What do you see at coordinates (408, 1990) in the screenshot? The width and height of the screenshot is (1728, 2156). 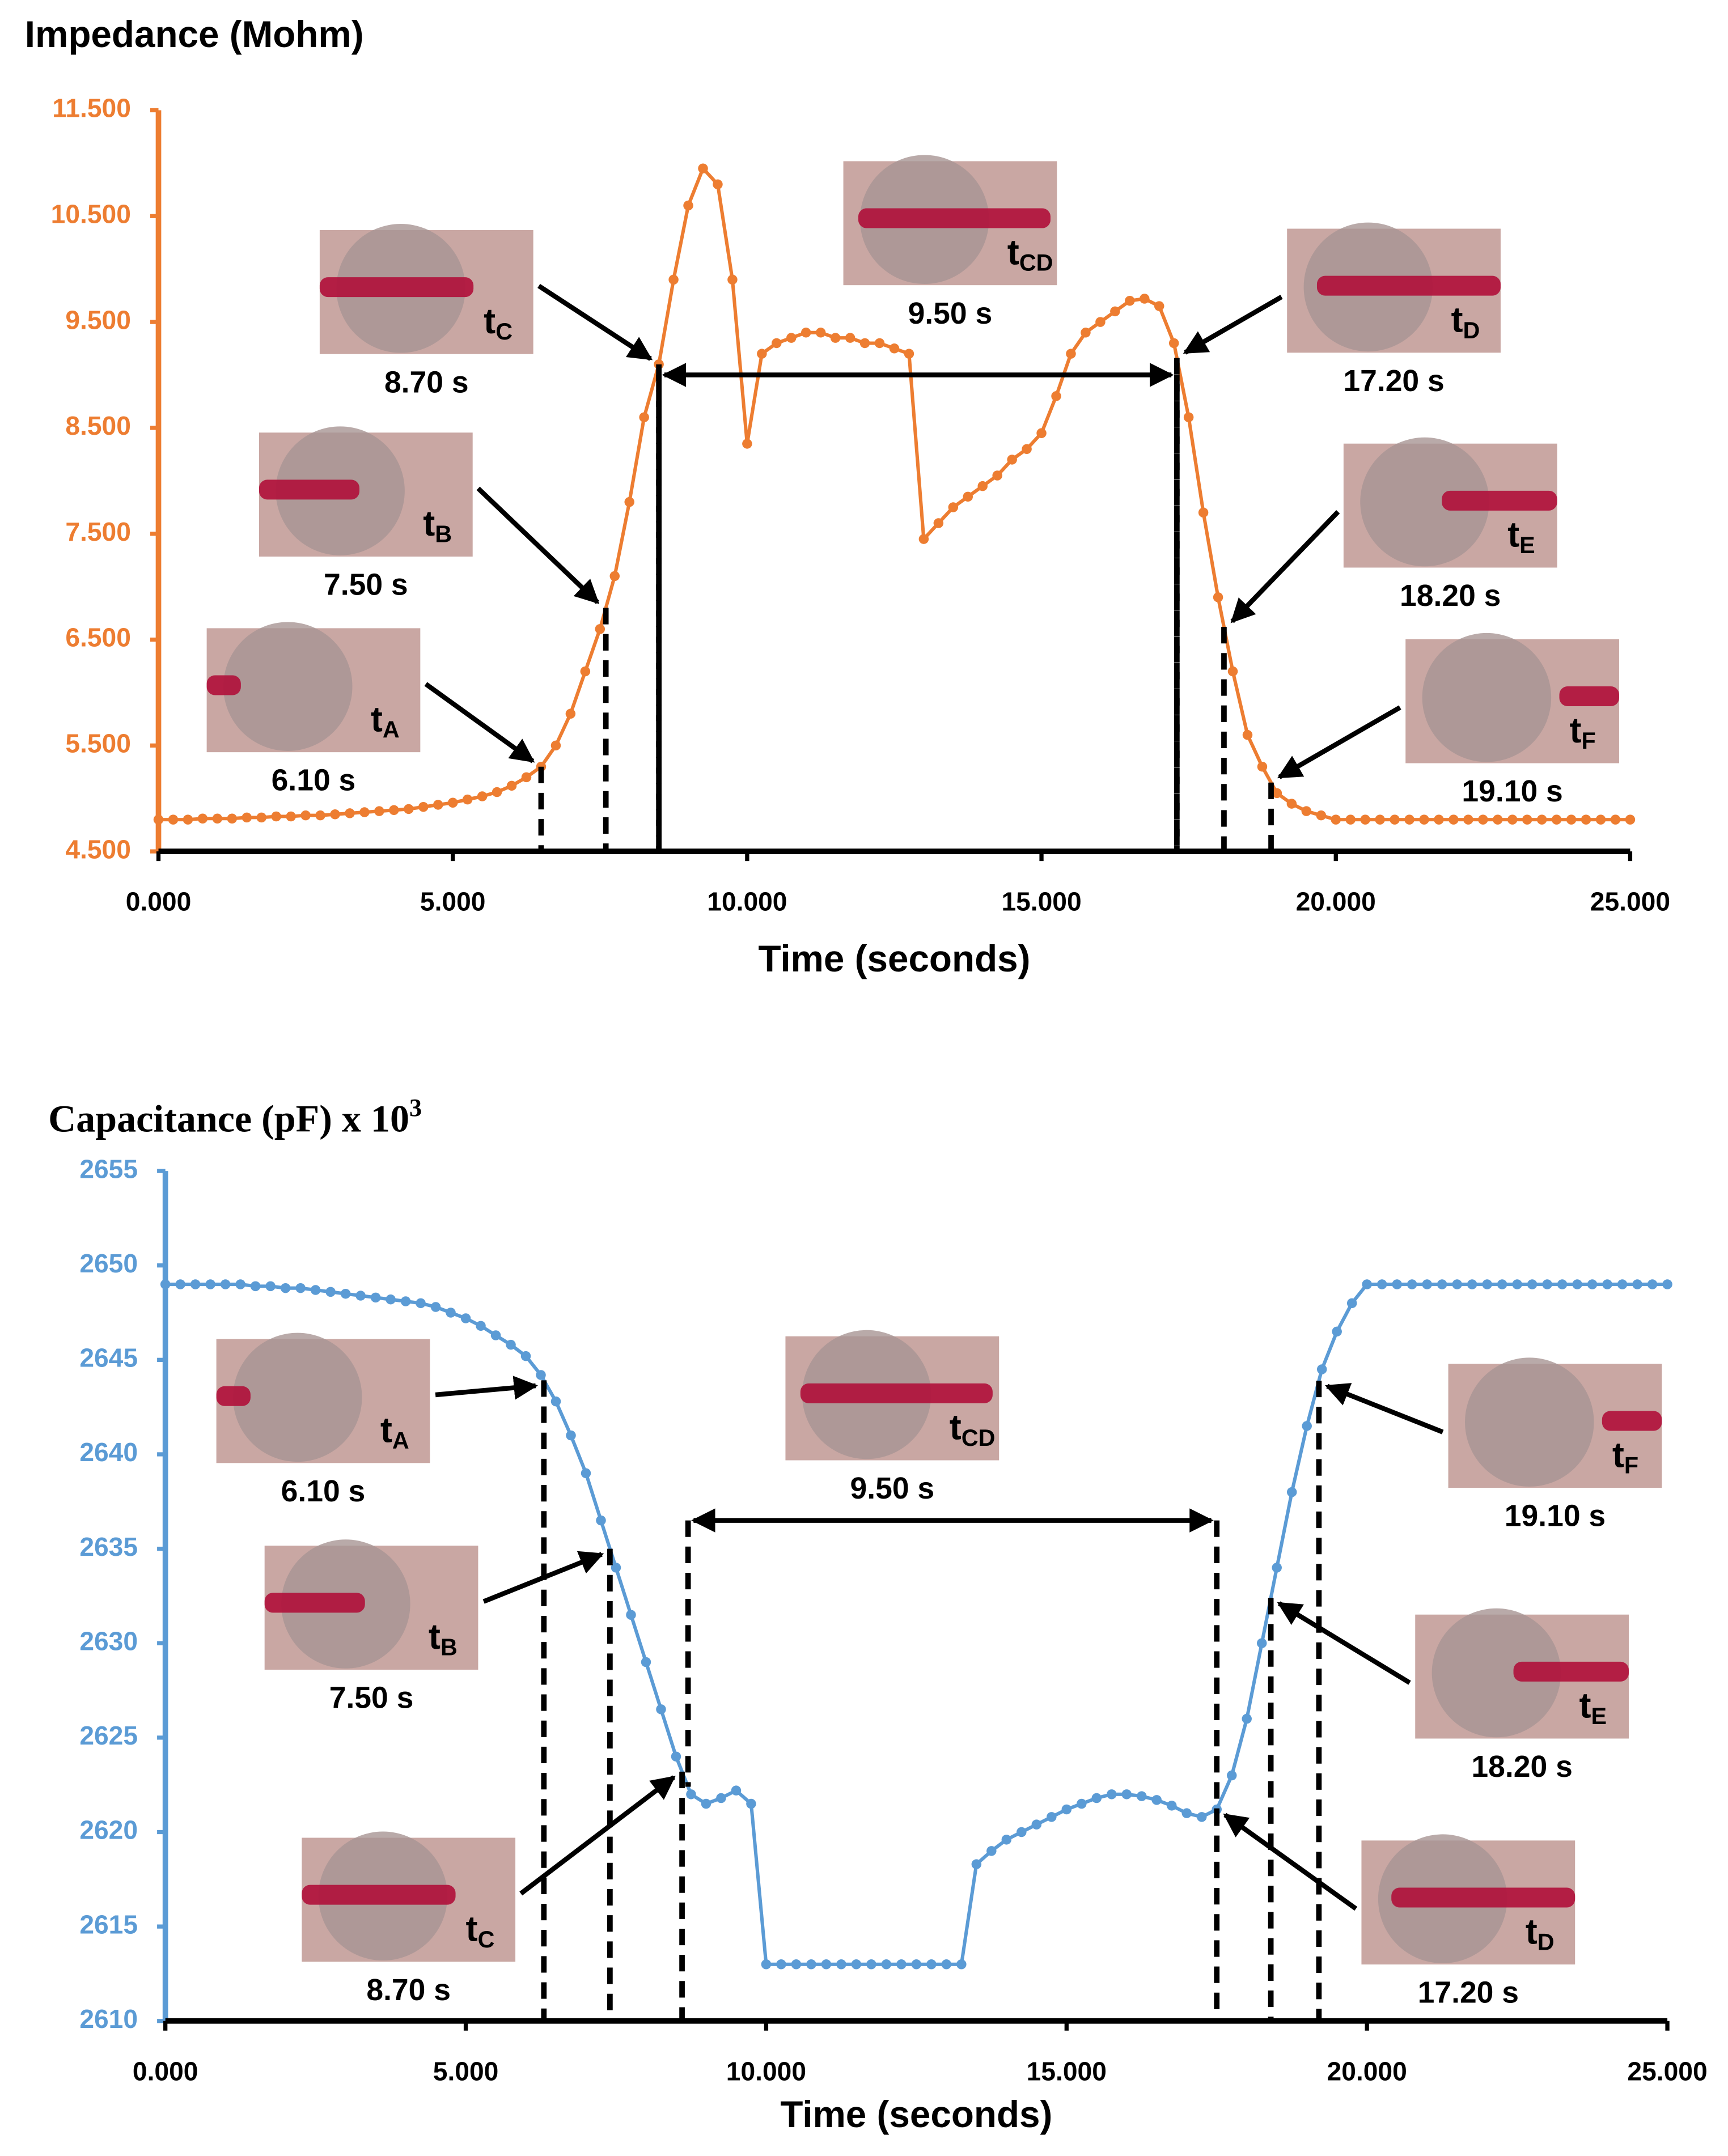 I see `annotation-label: 8.70 s` at bounding box center [408, 1990].